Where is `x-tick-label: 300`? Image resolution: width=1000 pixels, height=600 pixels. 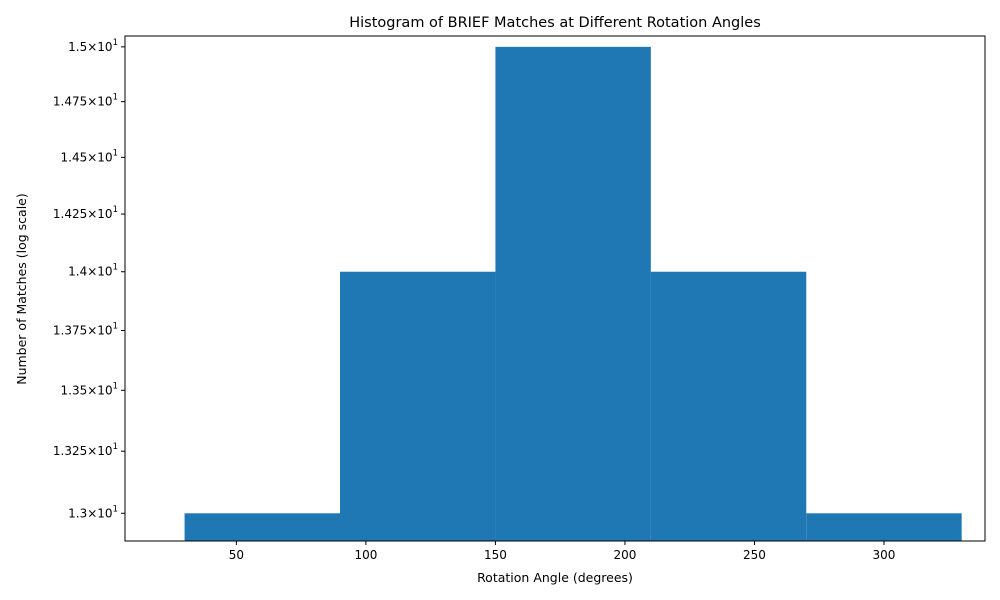 x-tick-label: 300 is located at coordinates (884, 555).